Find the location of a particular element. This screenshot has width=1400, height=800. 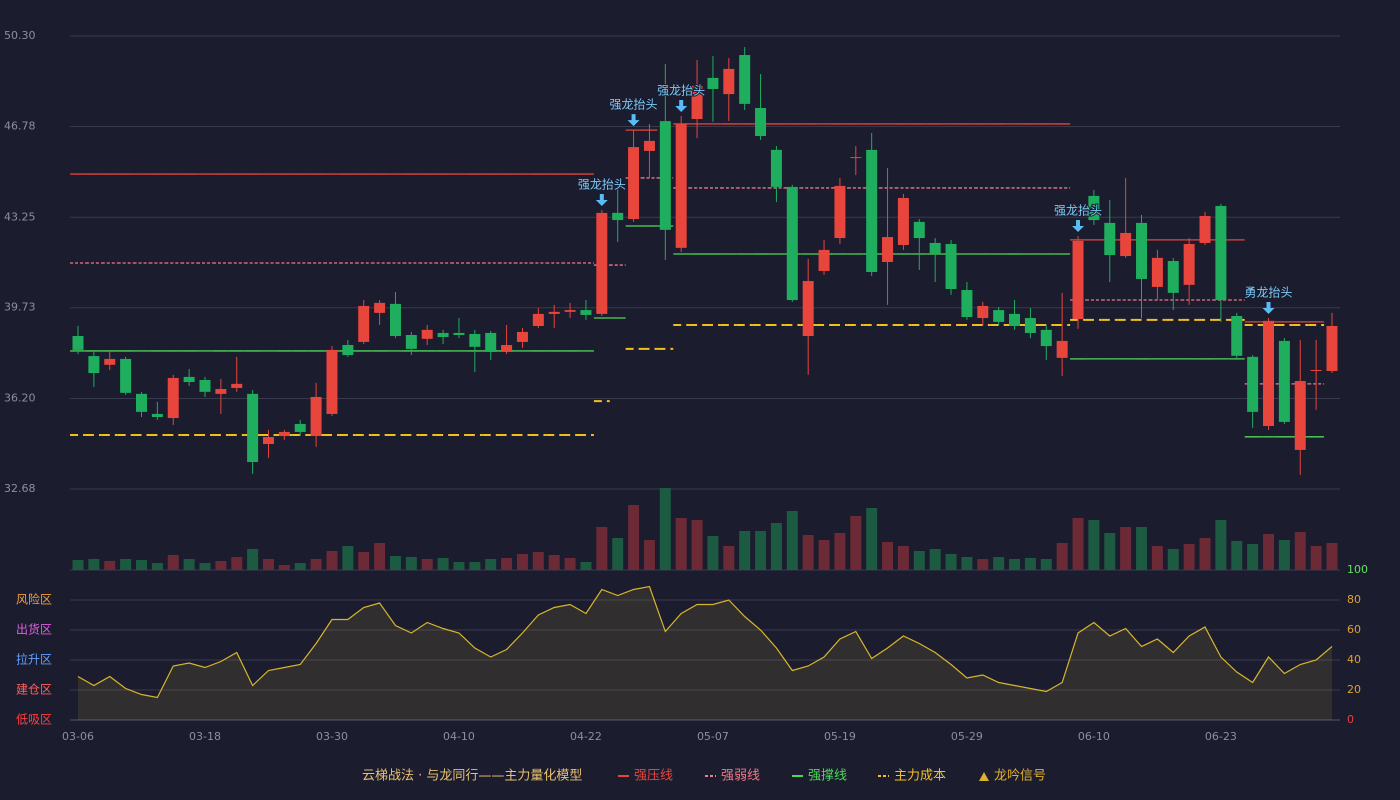

y-tick-label: 20 is located at coordinates (1354, 689).